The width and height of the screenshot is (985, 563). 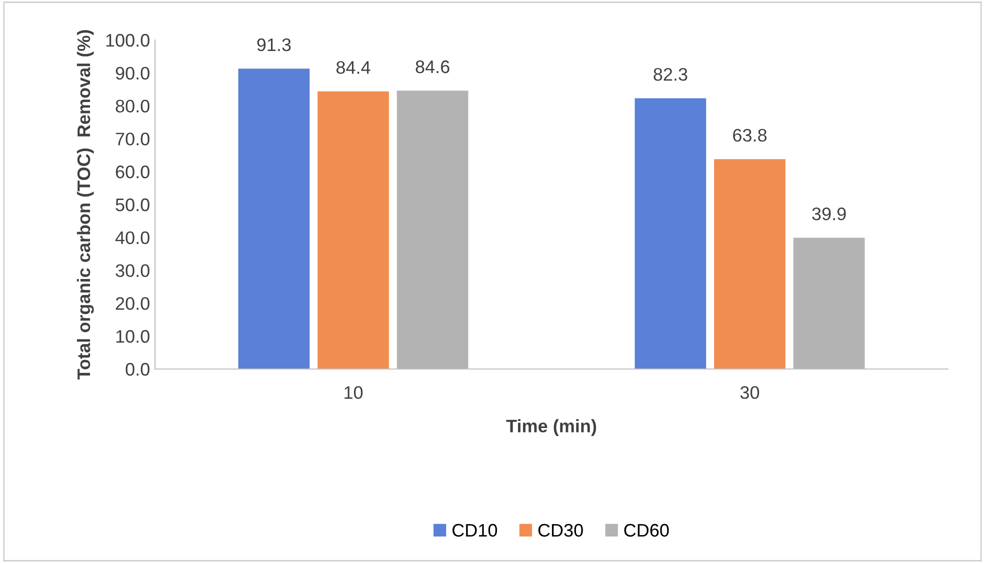 I want to click on data-label: 82.3, so click(x=671, y=74).